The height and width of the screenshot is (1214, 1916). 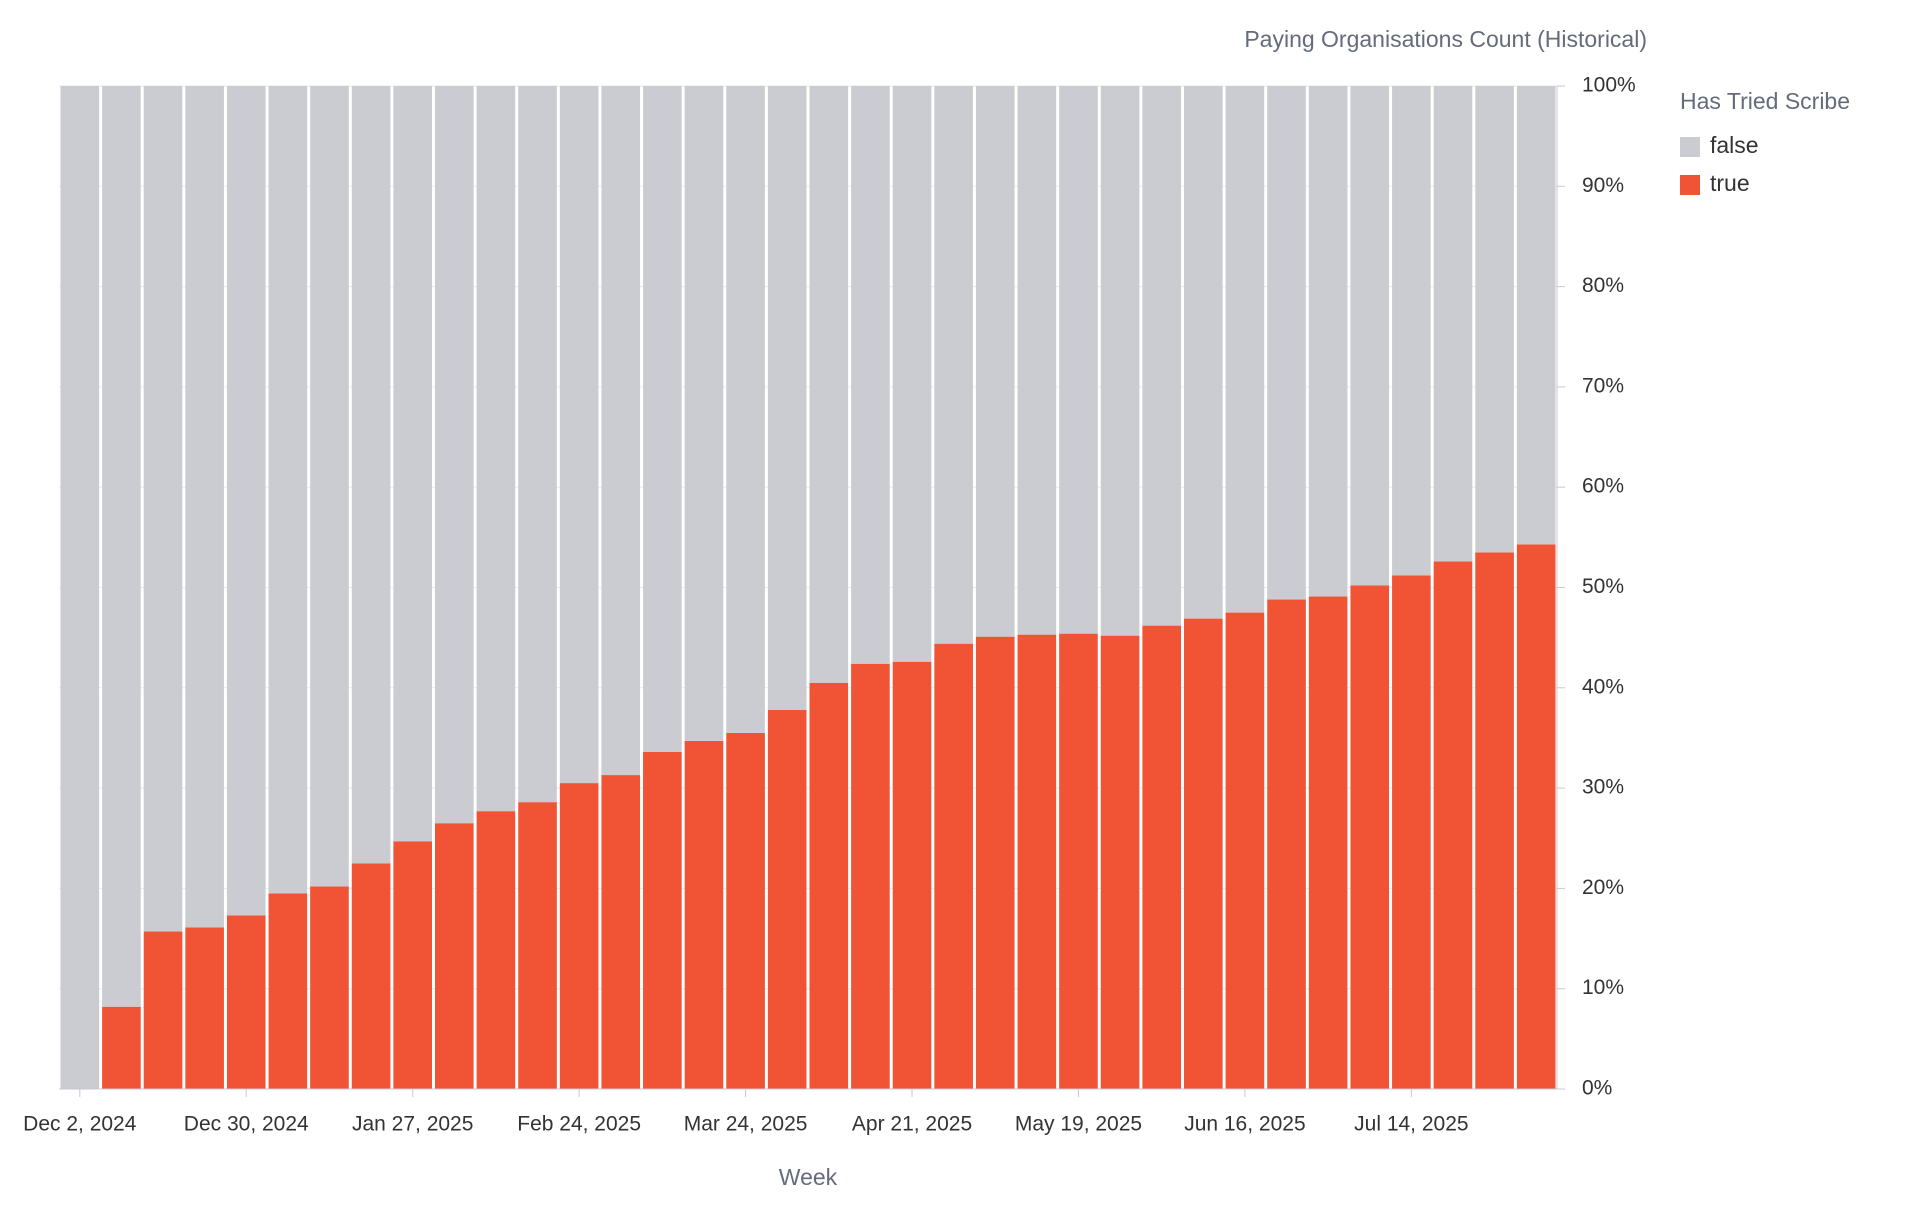 I want to click on y-tick-label: 20%, so click(x=1603, y=887).